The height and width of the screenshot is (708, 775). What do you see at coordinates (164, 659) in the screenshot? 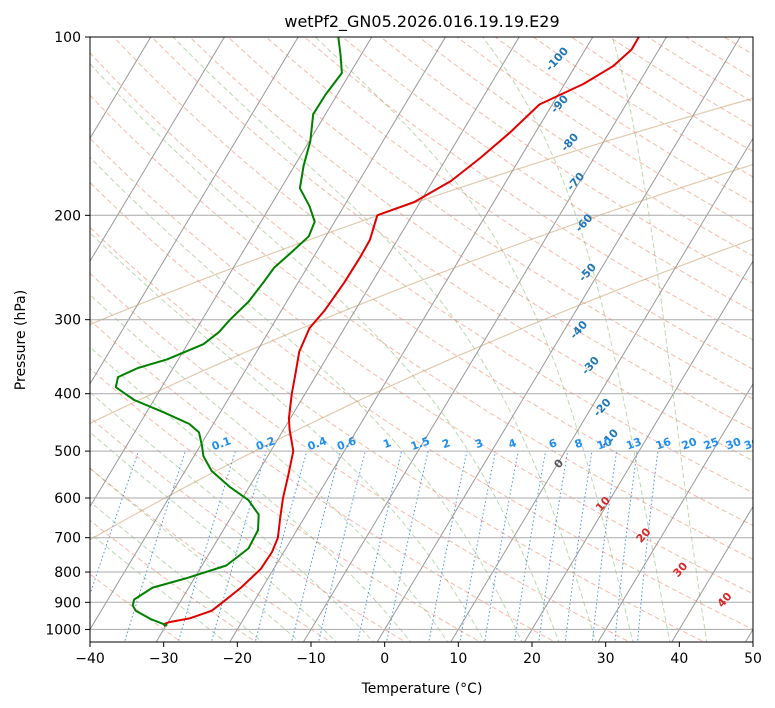
I see `x-tick-label: −30` at bounding box center [164, 659].